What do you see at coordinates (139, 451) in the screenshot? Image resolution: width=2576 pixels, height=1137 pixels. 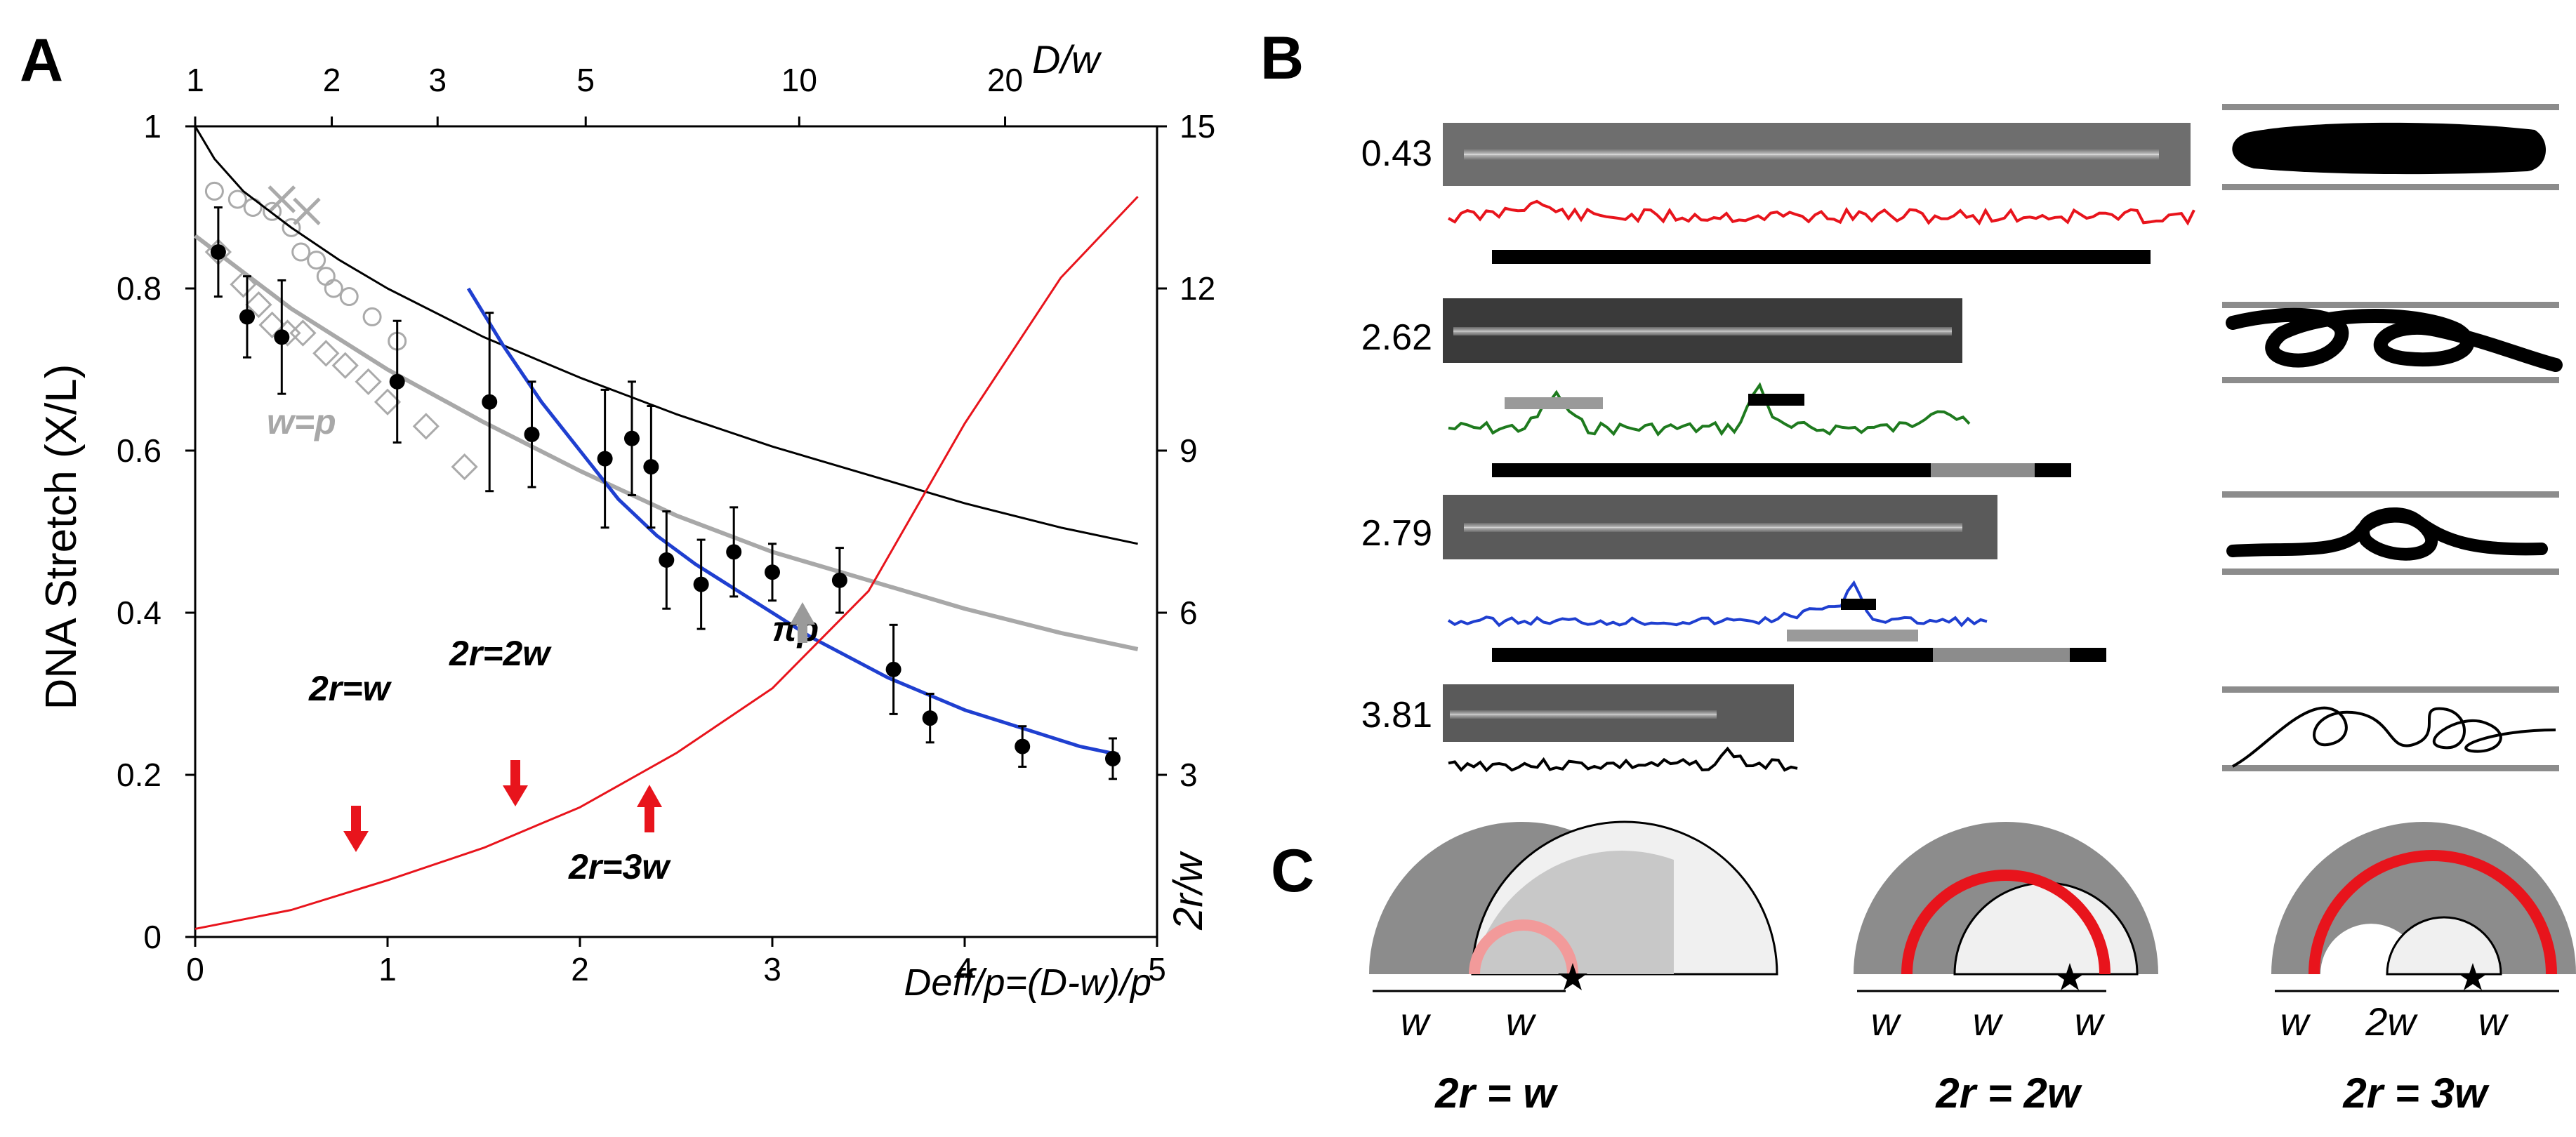 I see `y-tick-label: 0.6` at bounding box center [139, 451].